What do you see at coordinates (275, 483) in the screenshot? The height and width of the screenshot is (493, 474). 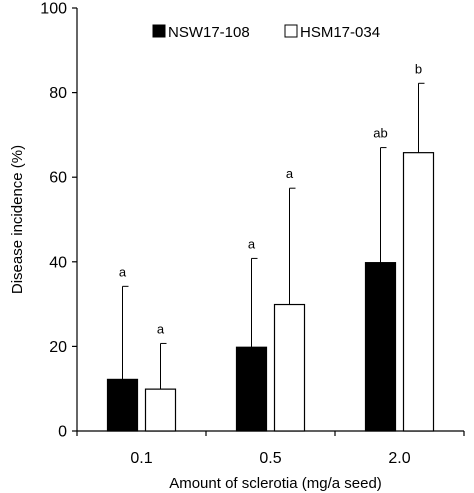 I see `x-axis-title: Amount of sclerotia (mg/a seed)` at bounding box center [275, 483].